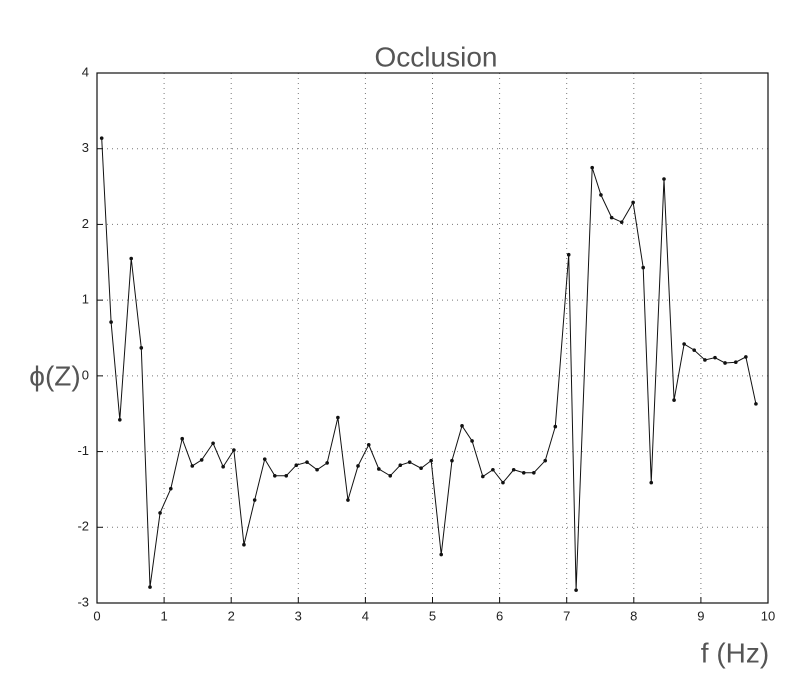 The height and width of the screenshot is (690, 800). What do you see at coordinates (231, 615) in the screenshot?
I see `x-tick-label: 2` at bounding box center [231, 615].